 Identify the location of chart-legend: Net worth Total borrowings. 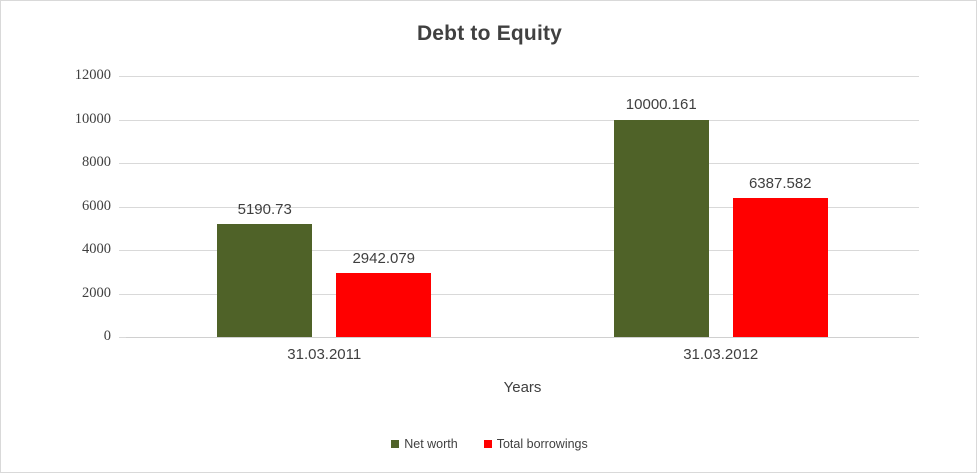
(488, 444).